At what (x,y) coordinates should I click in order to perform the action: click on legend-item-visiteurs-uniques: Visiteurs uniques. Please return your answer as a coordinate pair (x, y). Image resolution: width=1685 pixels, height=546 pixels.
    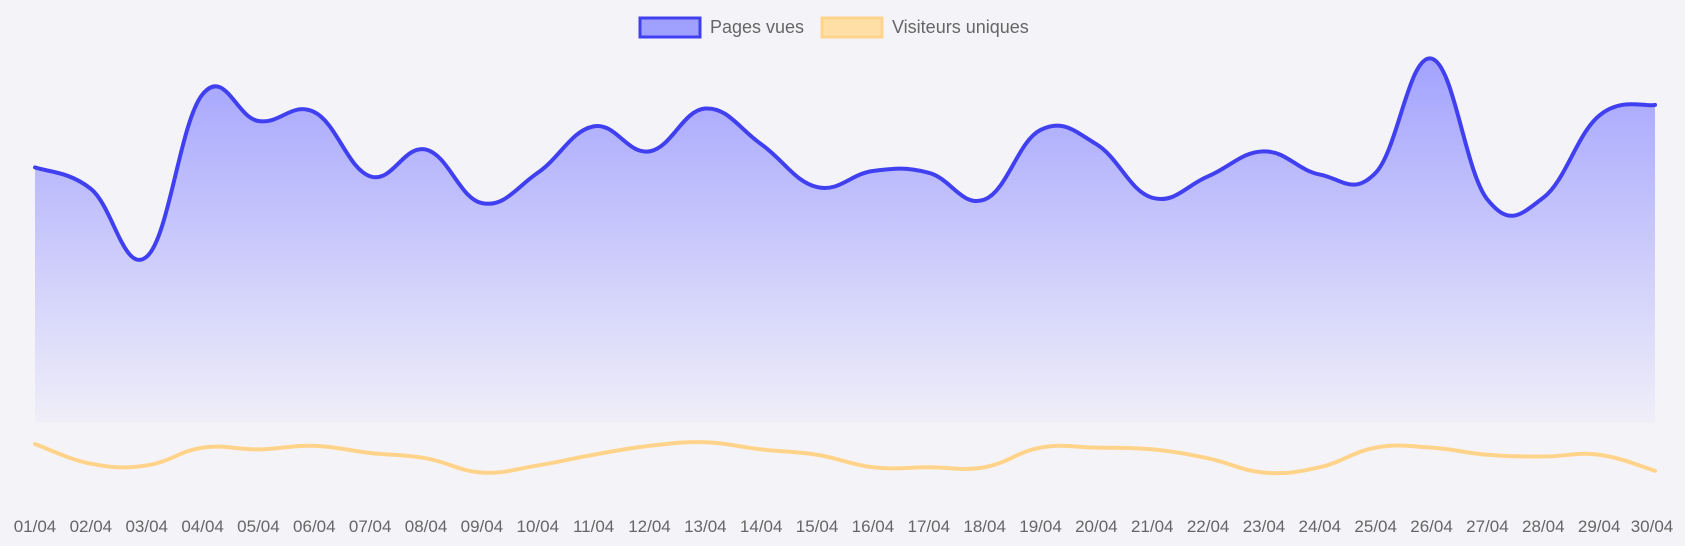
    Looking at the image, I should click on (924, 27).